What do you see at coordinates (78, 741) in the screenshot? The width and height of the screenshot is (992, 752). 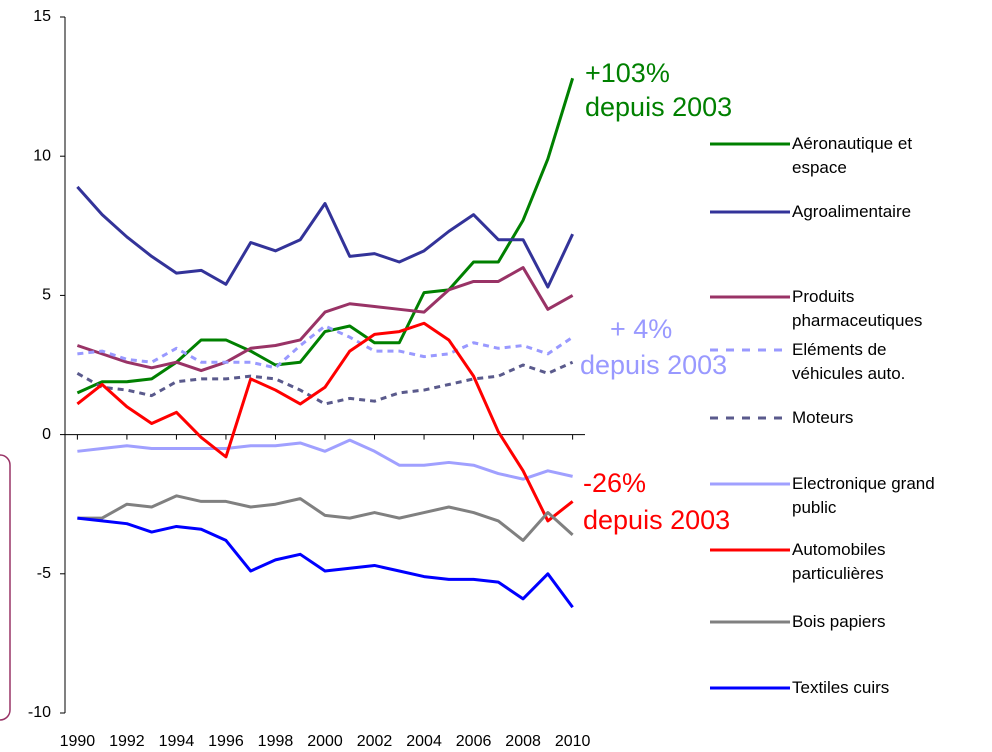 I see `x-tick-label: 1990` at bounding box center [78, 741].